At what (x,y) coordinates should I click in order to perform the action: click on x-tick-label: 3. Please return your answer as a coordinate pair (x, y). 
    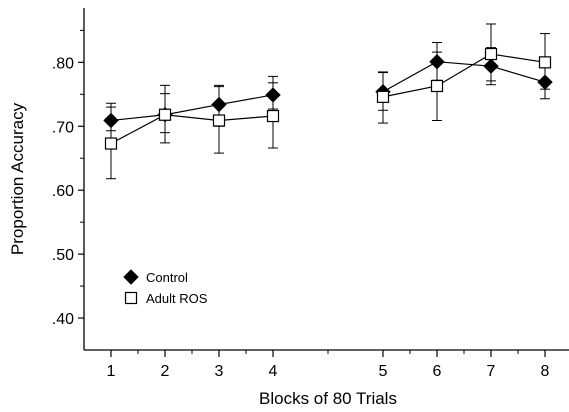
    Looking at the image, I should click on (219, 371).